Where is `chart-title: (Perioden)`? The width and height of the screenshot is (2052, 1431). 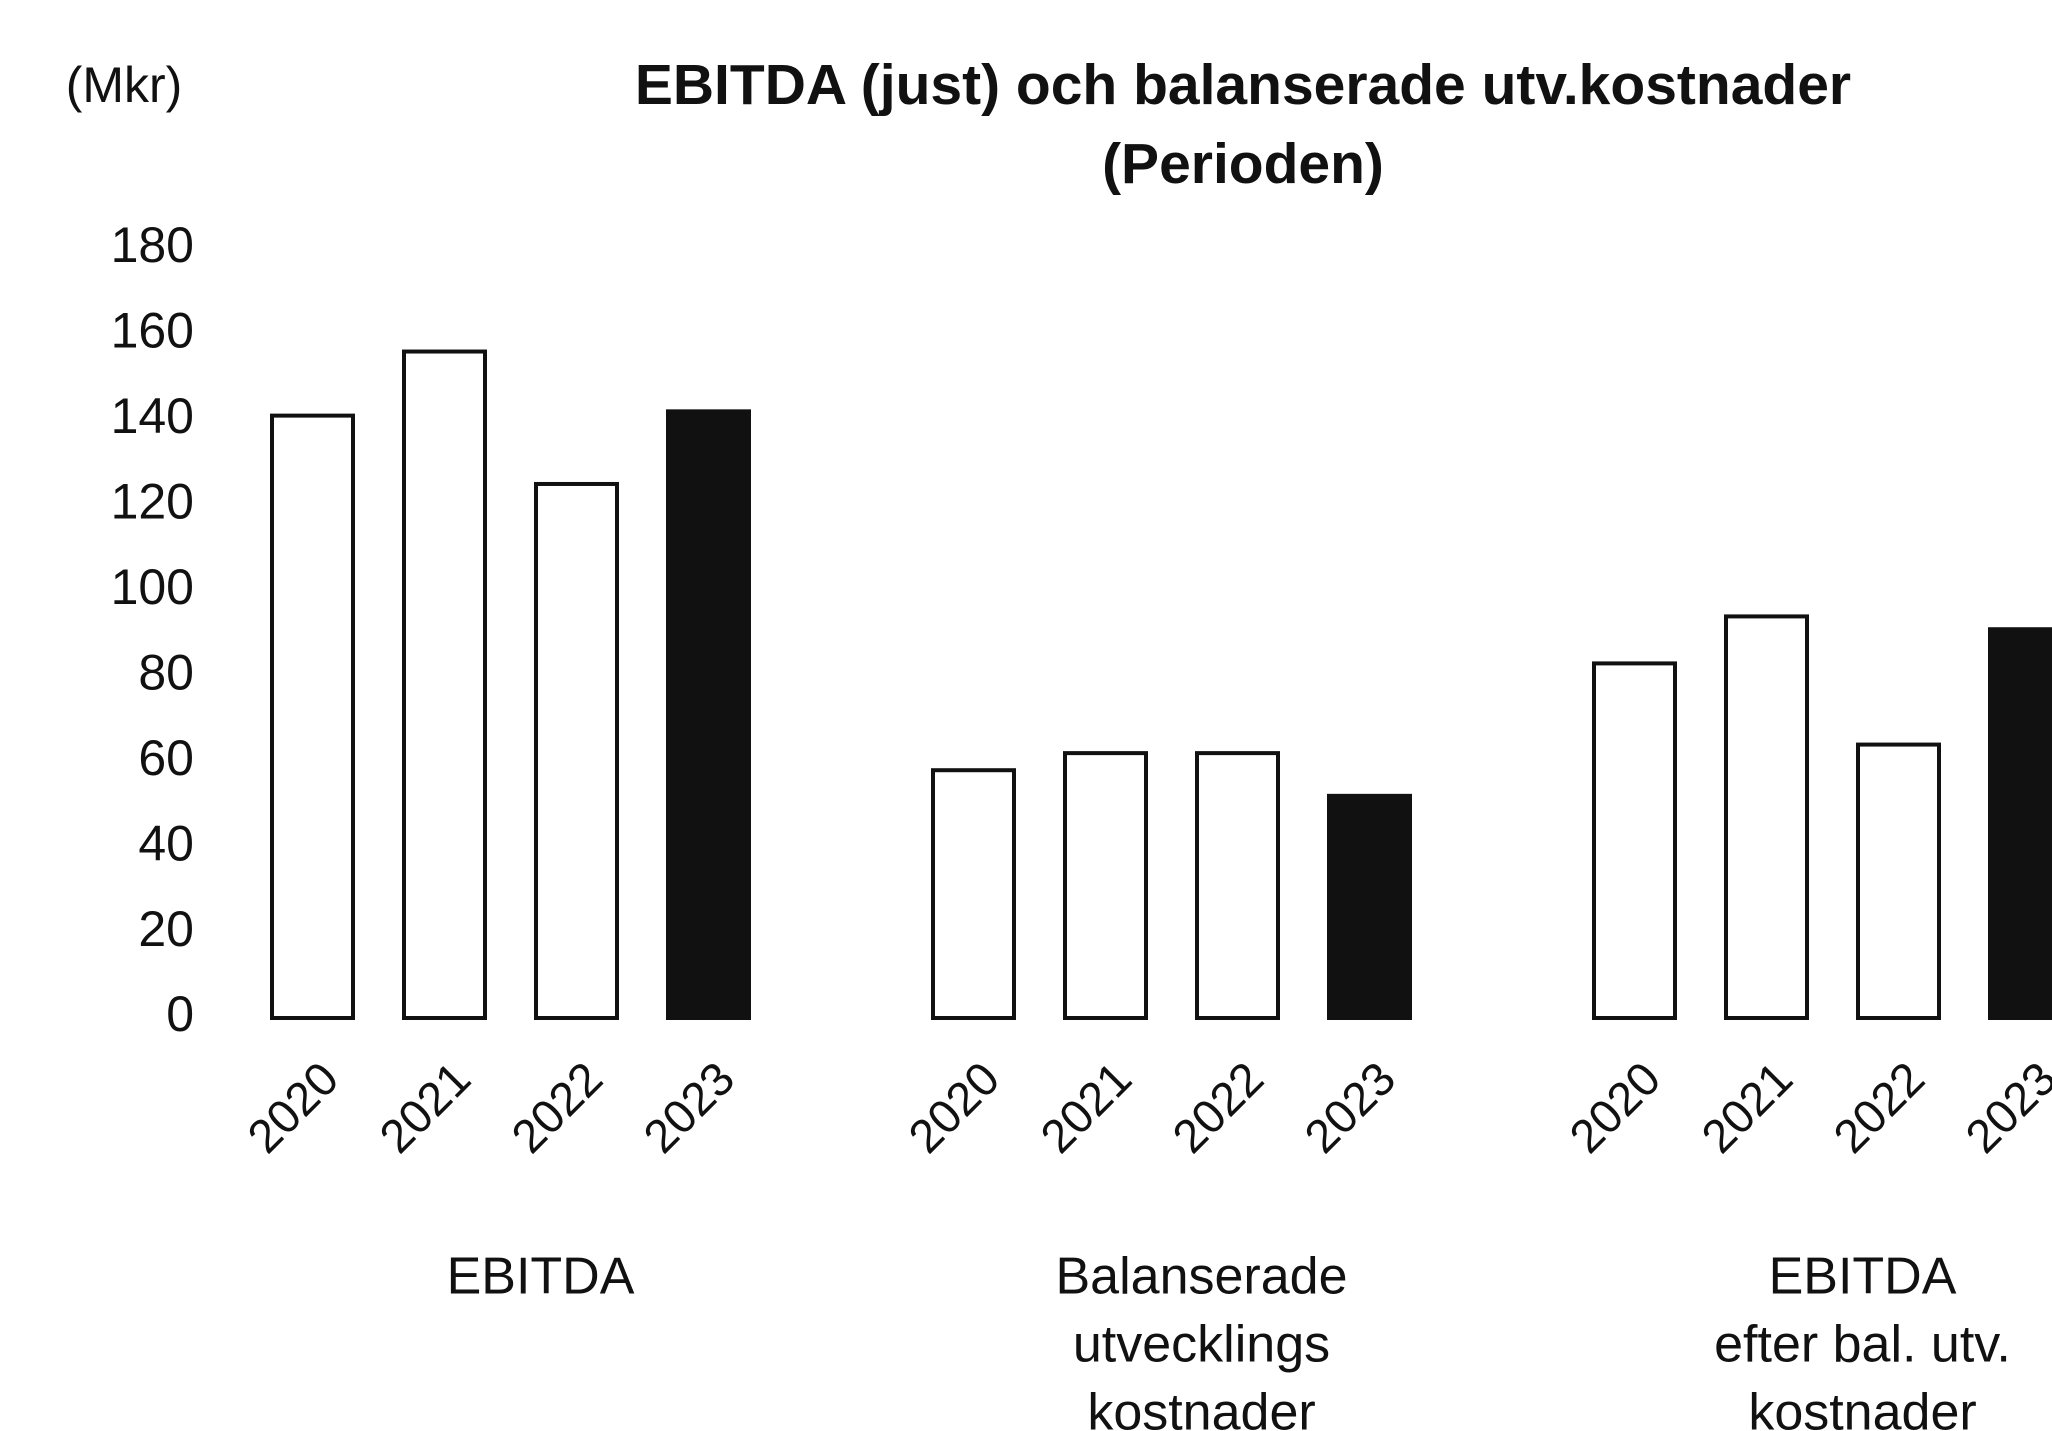 chart-title: (Perioden) is located at coordinates (1243, 164).